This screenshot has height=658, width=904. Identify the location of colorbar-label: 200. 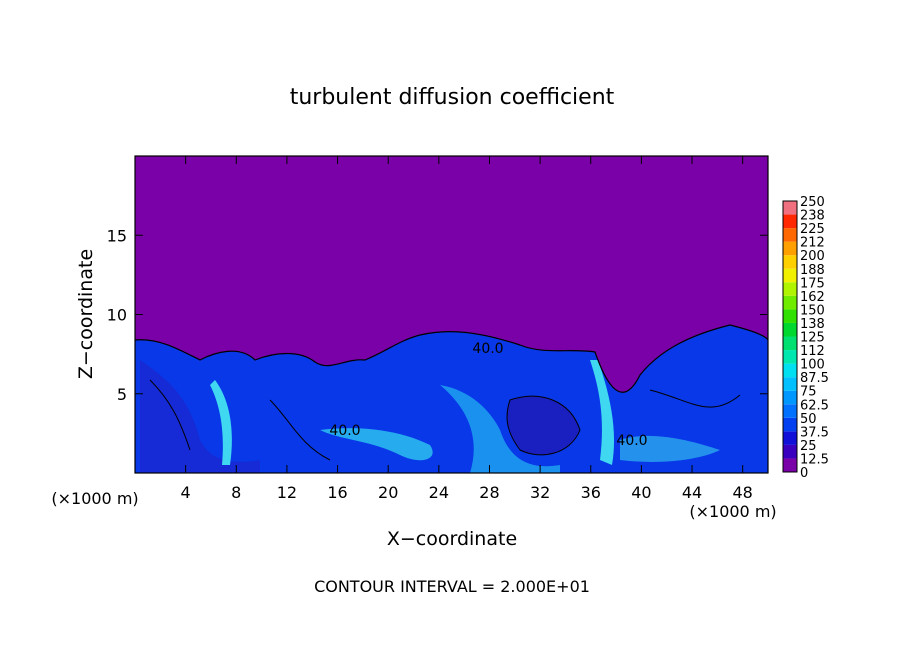
(812, 256).